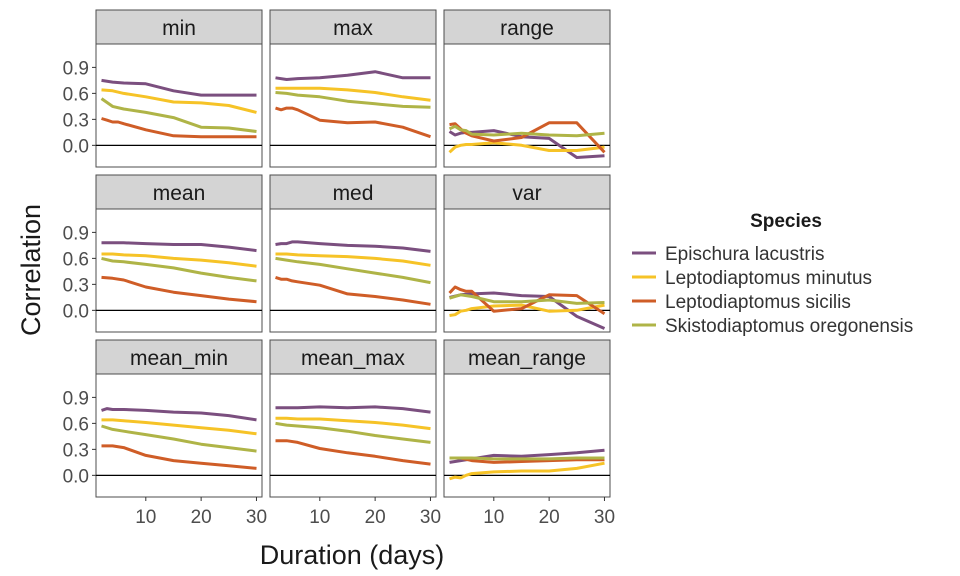 The image size is (960, 576). I want to click on facet-strip-label: min, so click(179, 28).